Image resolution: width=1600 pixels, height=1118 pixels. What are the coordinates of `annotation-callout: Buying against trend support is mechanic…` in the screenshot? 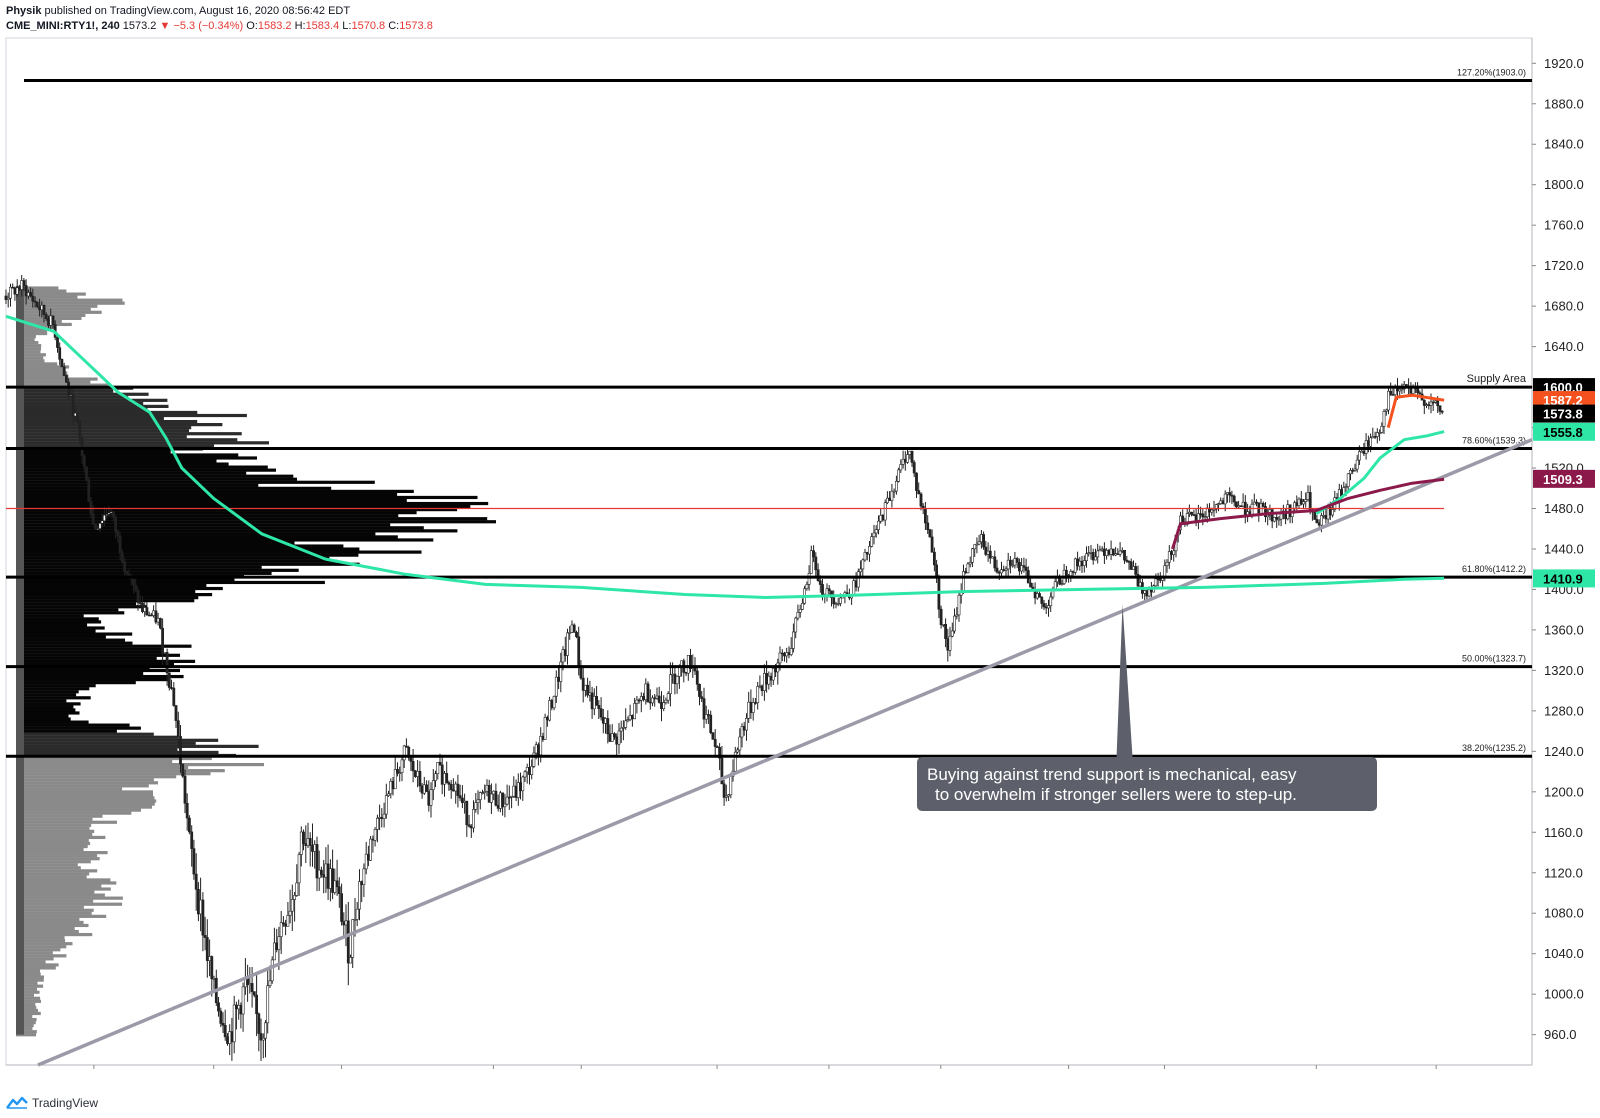 It's located at (1147, 707).